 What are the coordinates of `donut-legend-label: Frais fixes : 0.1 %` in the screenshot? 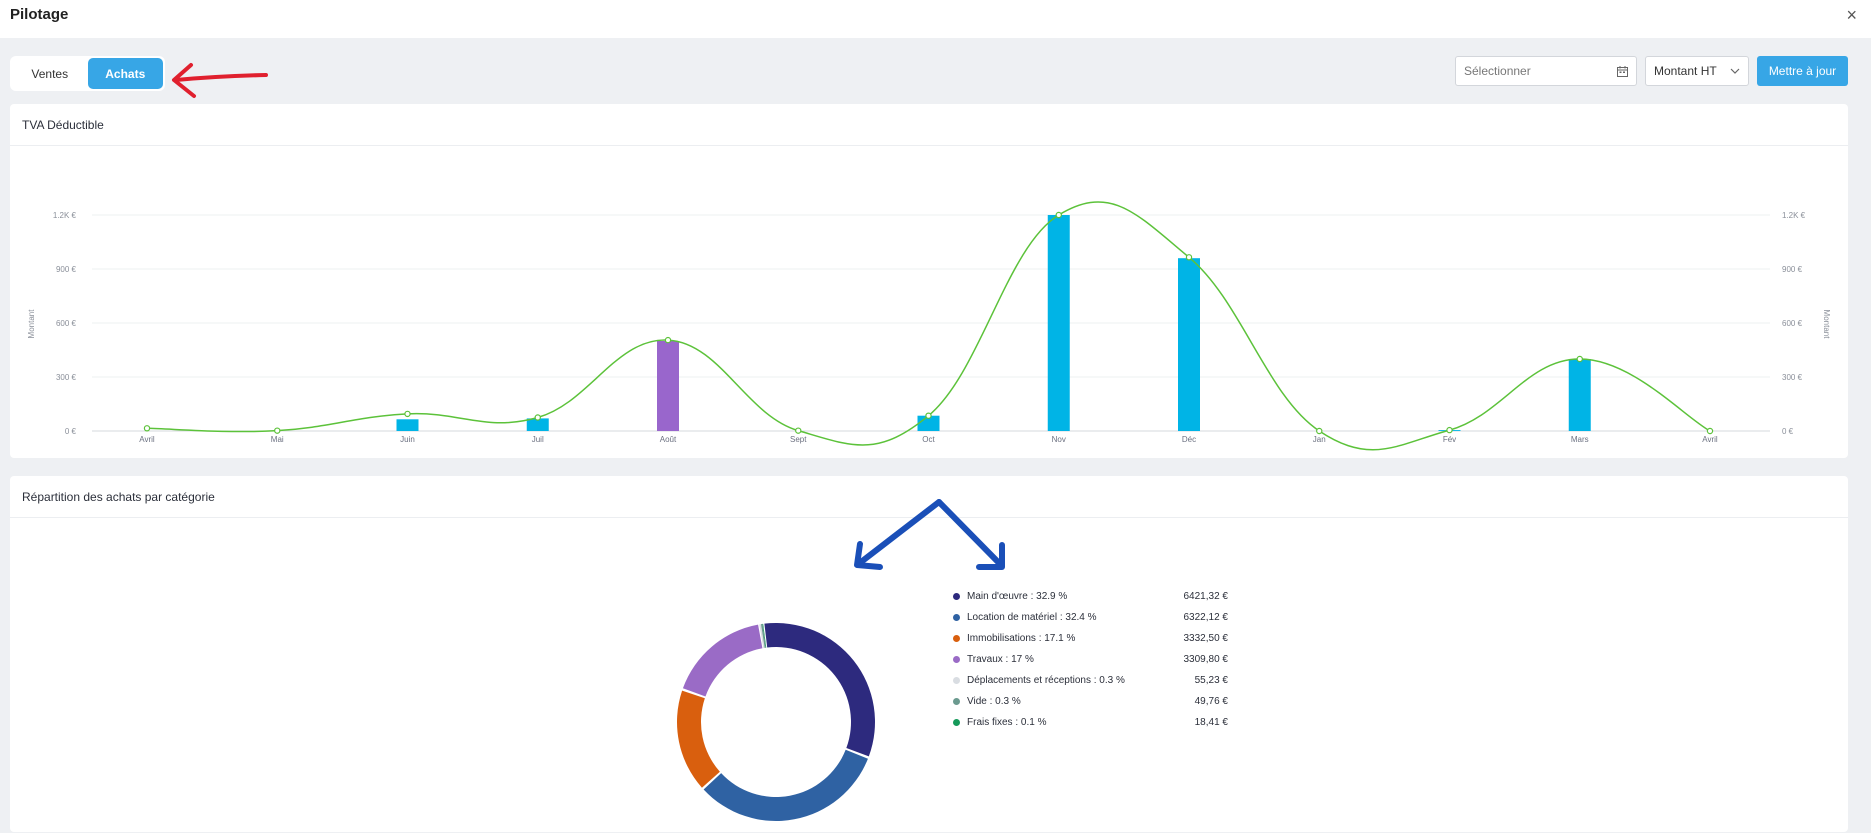 It's located at (1007, 722).